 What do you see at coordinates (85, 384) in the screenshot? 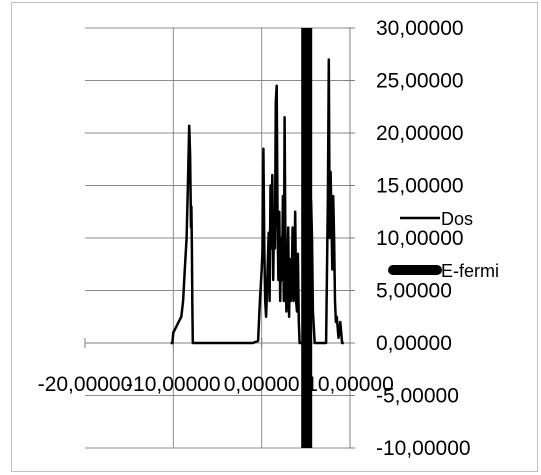
I see `x-tick-label-0: -20,00000` at bounding box center [85, 384].